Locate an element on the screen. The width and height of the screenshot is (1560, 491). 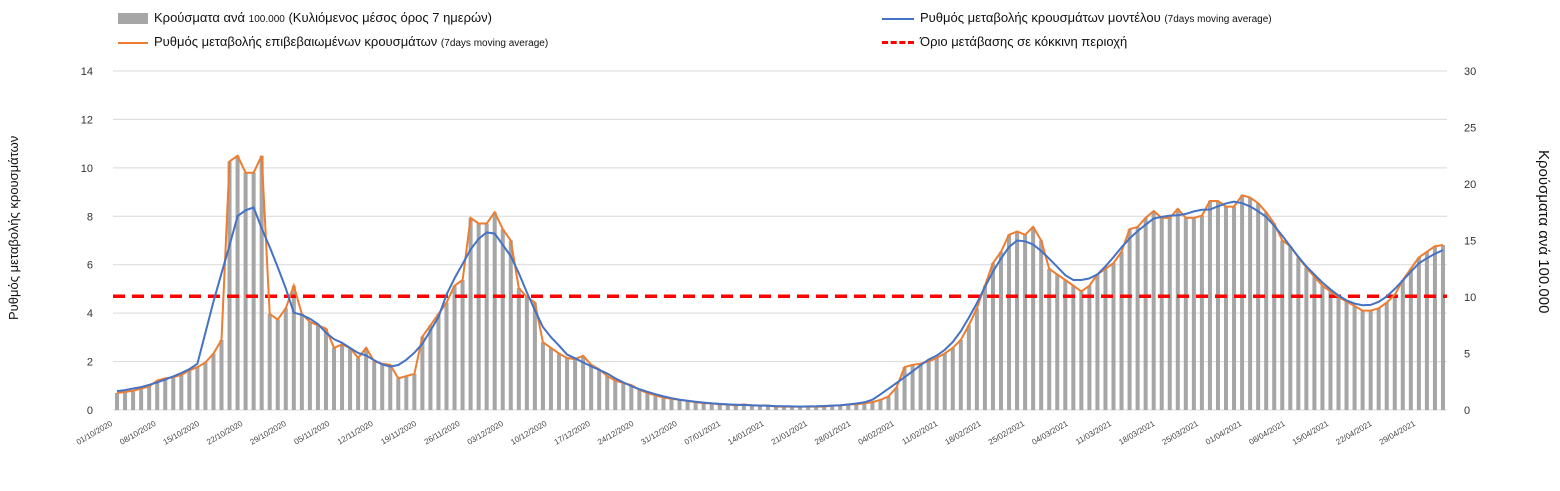
x-tick-label: 11/03/2021 is located at coordinates (1093, 433).